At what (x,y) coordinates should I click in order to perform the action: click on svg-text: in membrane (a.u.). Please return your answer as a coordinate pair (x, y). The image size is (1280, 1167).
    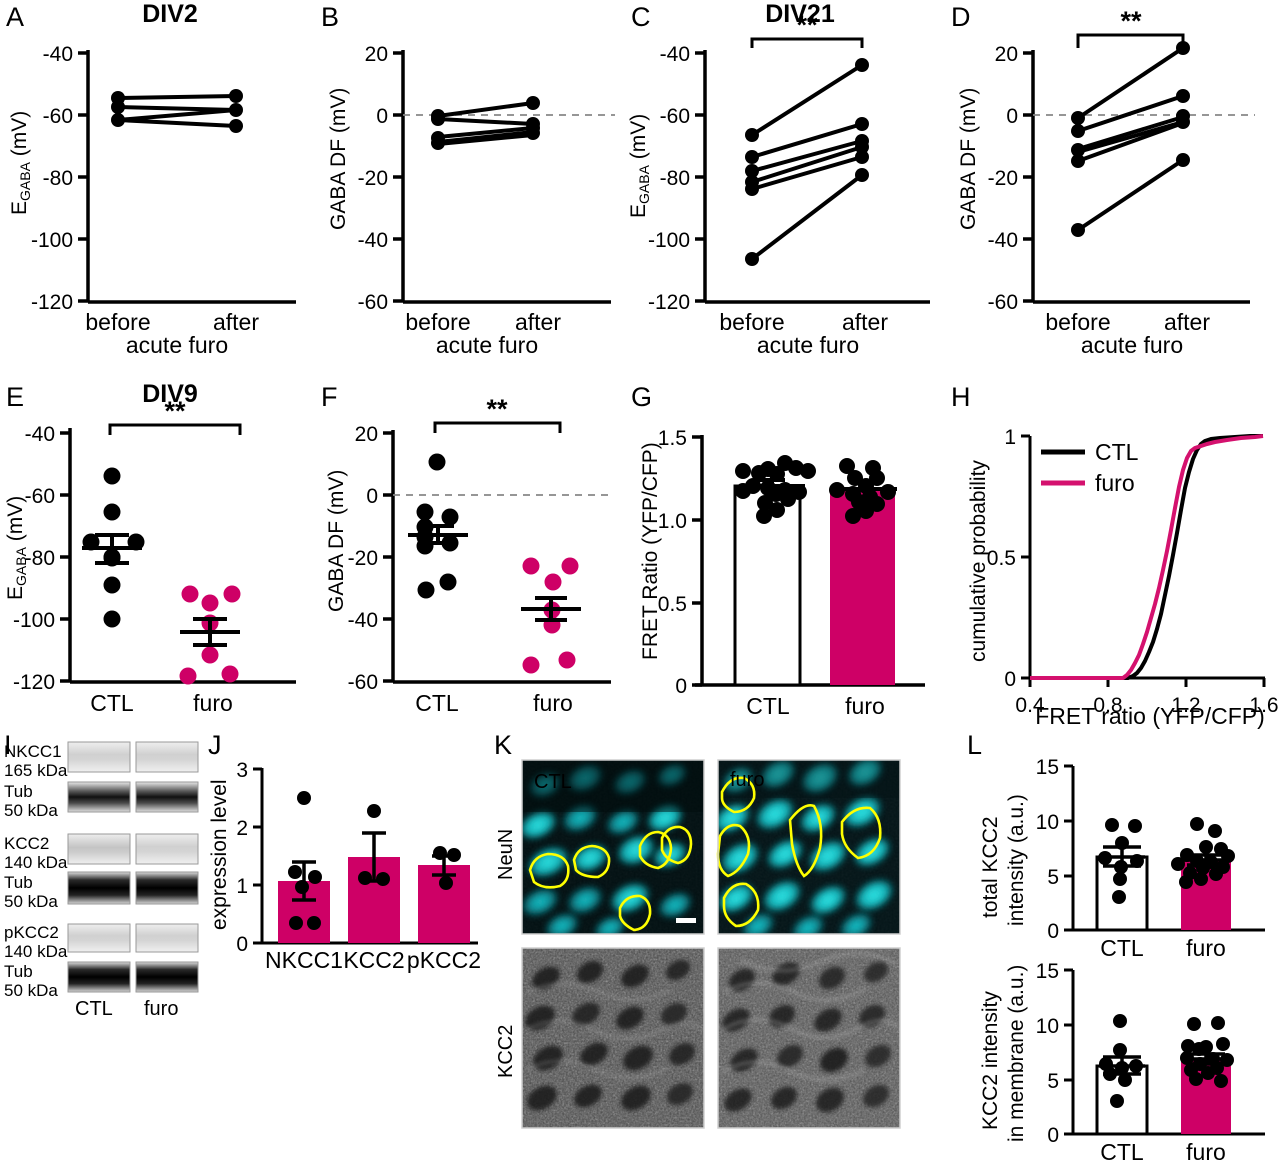
    Looking at the image, I should click on (1016, 1053).